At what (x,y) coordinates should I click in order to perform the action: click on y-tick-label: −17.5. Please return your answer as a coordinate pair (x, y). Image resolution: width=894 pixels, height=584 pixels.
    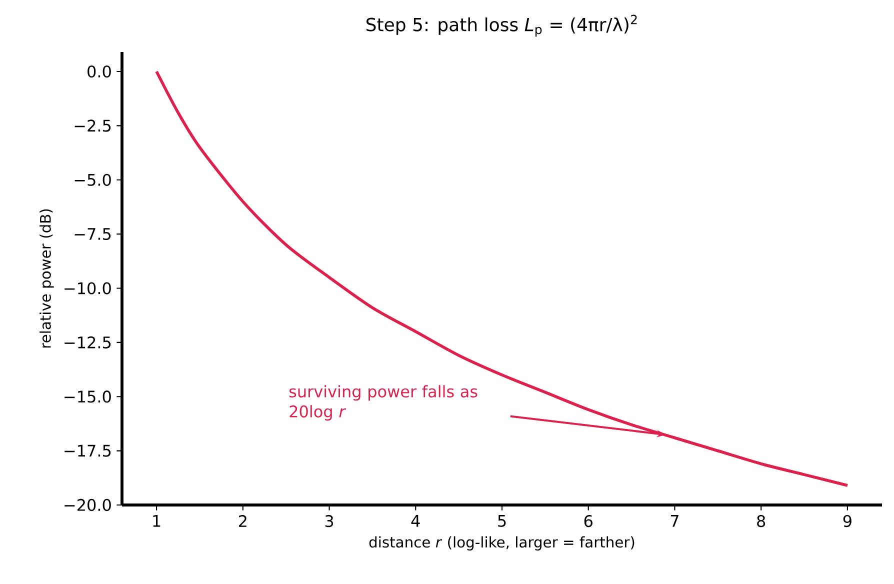
    Looking at the image, I should click on (87, 450).